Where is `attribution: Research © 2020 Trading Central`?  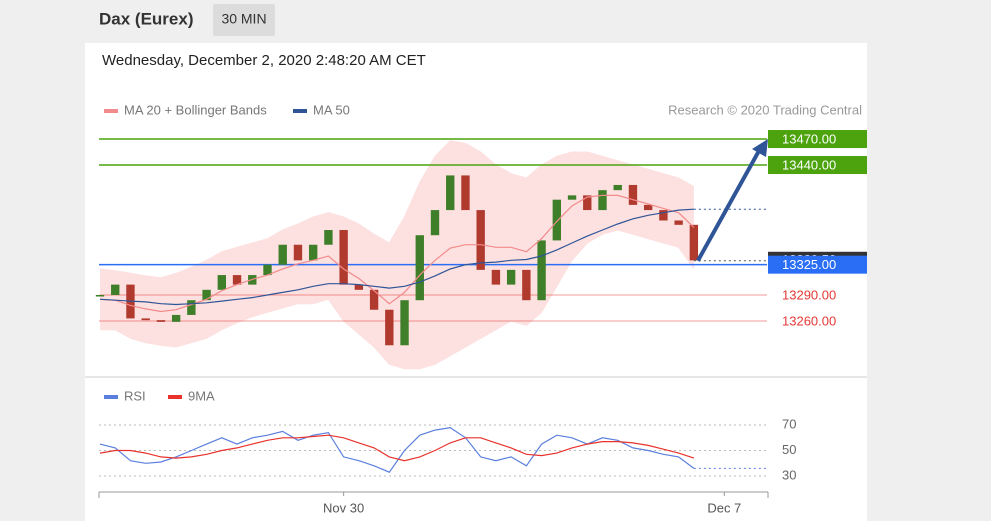
attribution: Research © 2020 Trading Central is located at coordinates (765, 109).